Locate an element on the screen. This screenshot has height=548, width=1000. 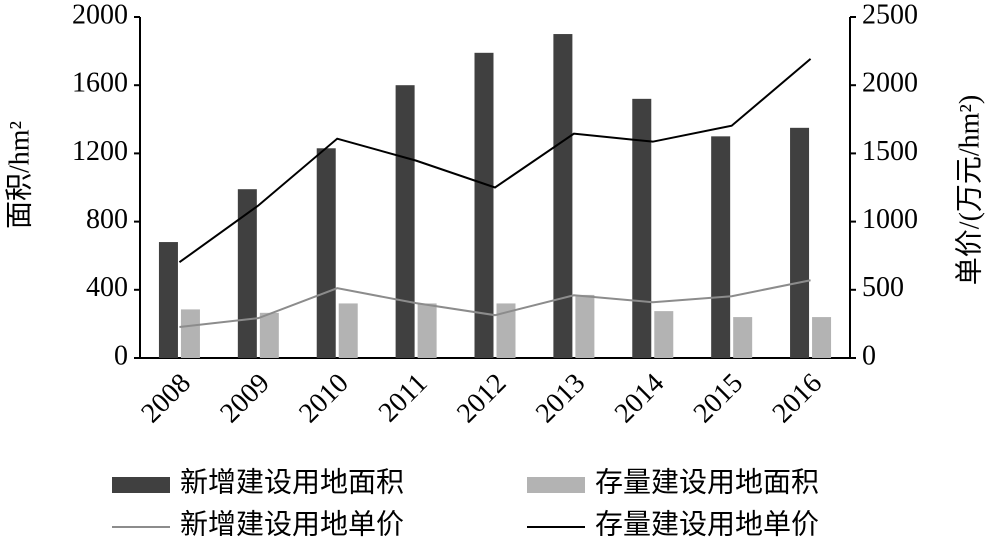
y2-tick-label: 2000 is located at coordinates (890, 83).